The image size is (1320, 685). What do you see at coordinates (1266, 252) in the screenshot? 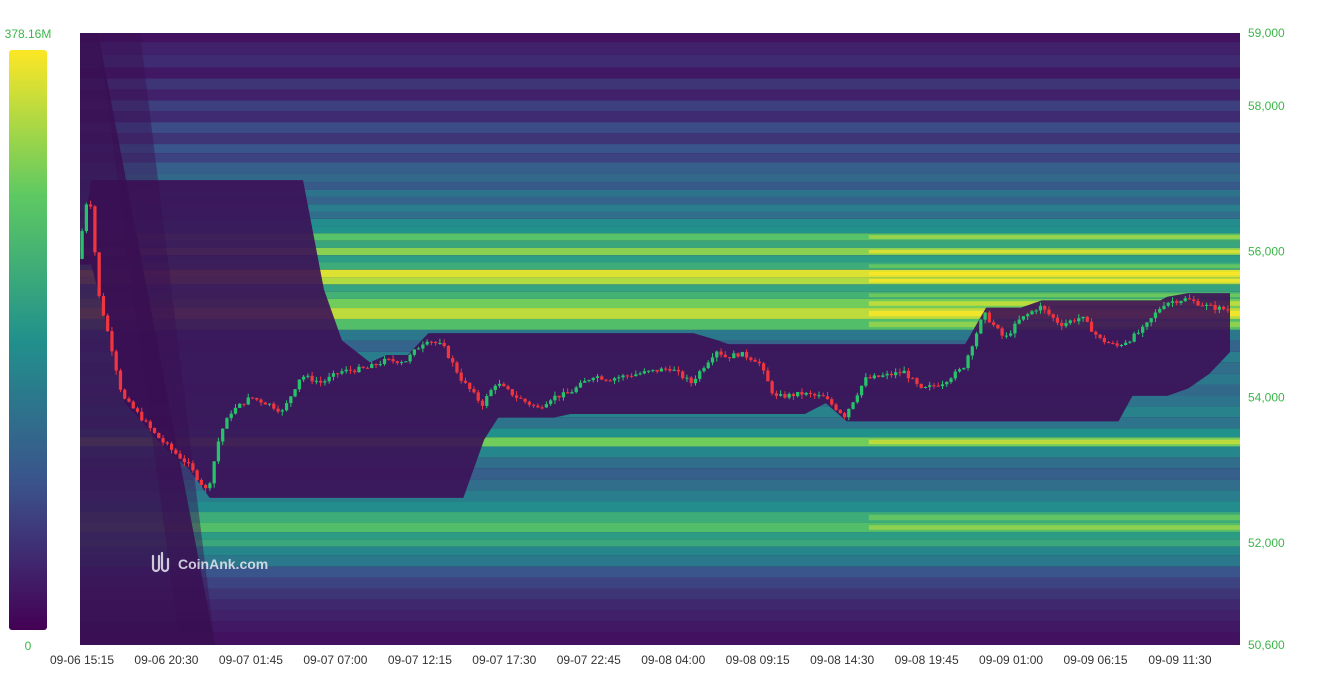
I see `y-tick-label: 56,000` at bounding box center [1266, 252].